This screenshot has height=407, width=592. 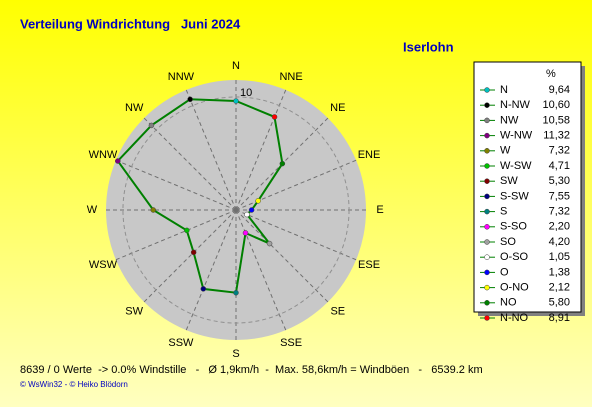 What do you see at coordinates (559, 318) in the screenshot?
I see `legend-value: 8,91` at bounding box center [559, 318].